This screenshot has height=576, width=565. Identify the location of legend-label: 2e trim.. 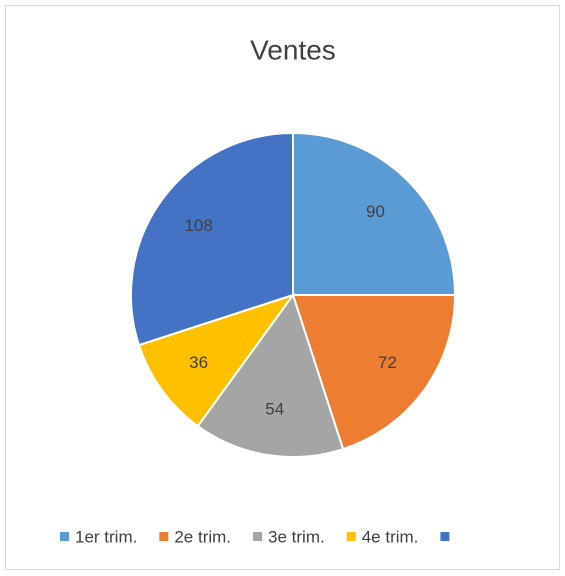
(202, 536).